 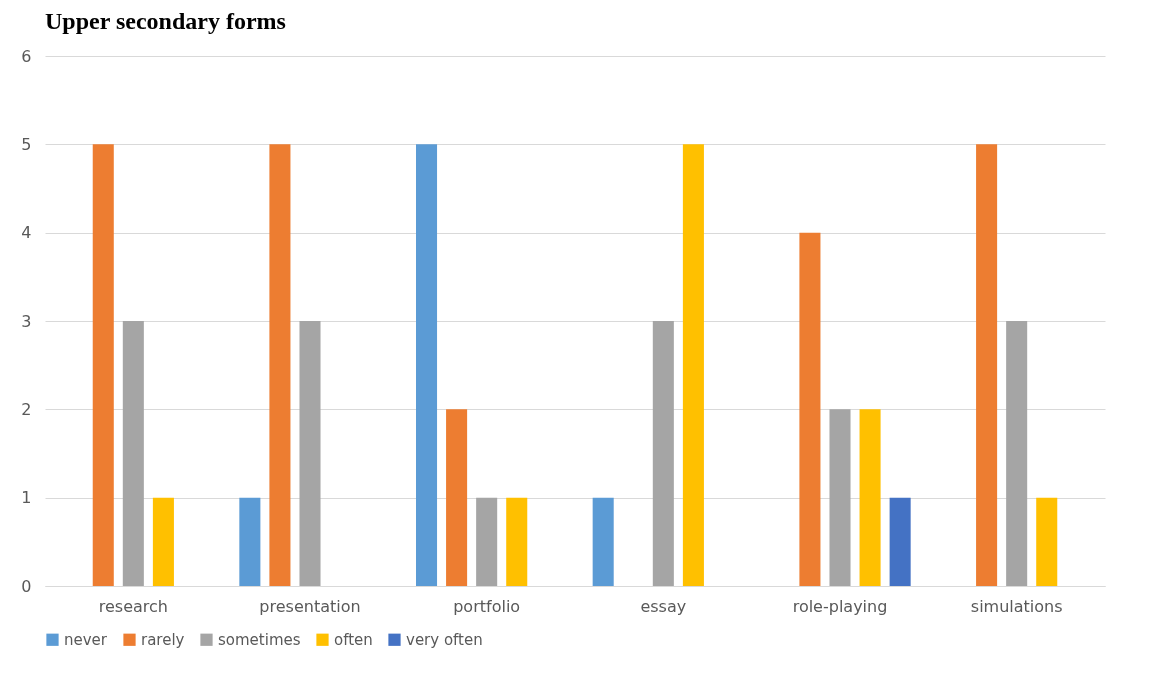 I want to click on legend-label: very often, so click(x=444, y=639).